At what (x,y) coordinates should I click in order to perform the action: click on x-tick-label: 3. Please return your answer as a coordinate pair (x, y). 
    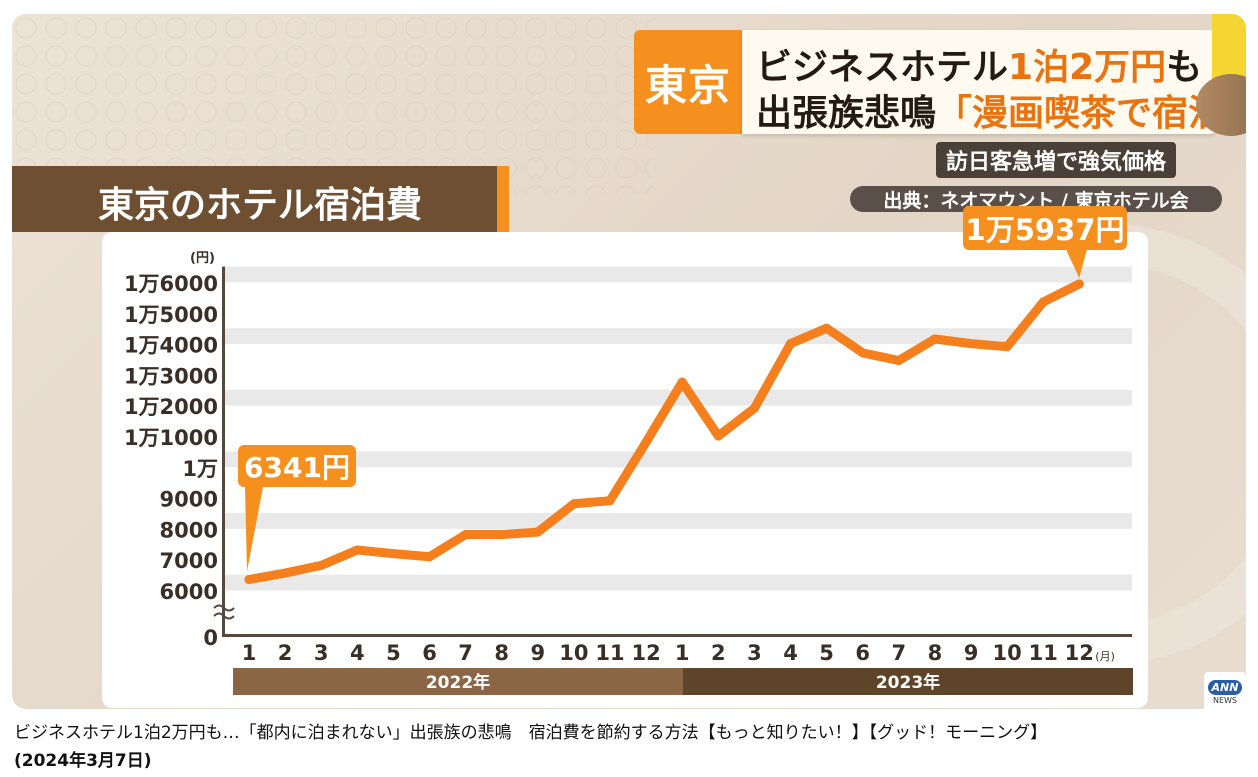
    Looking at the image, I should click on (321, 653).